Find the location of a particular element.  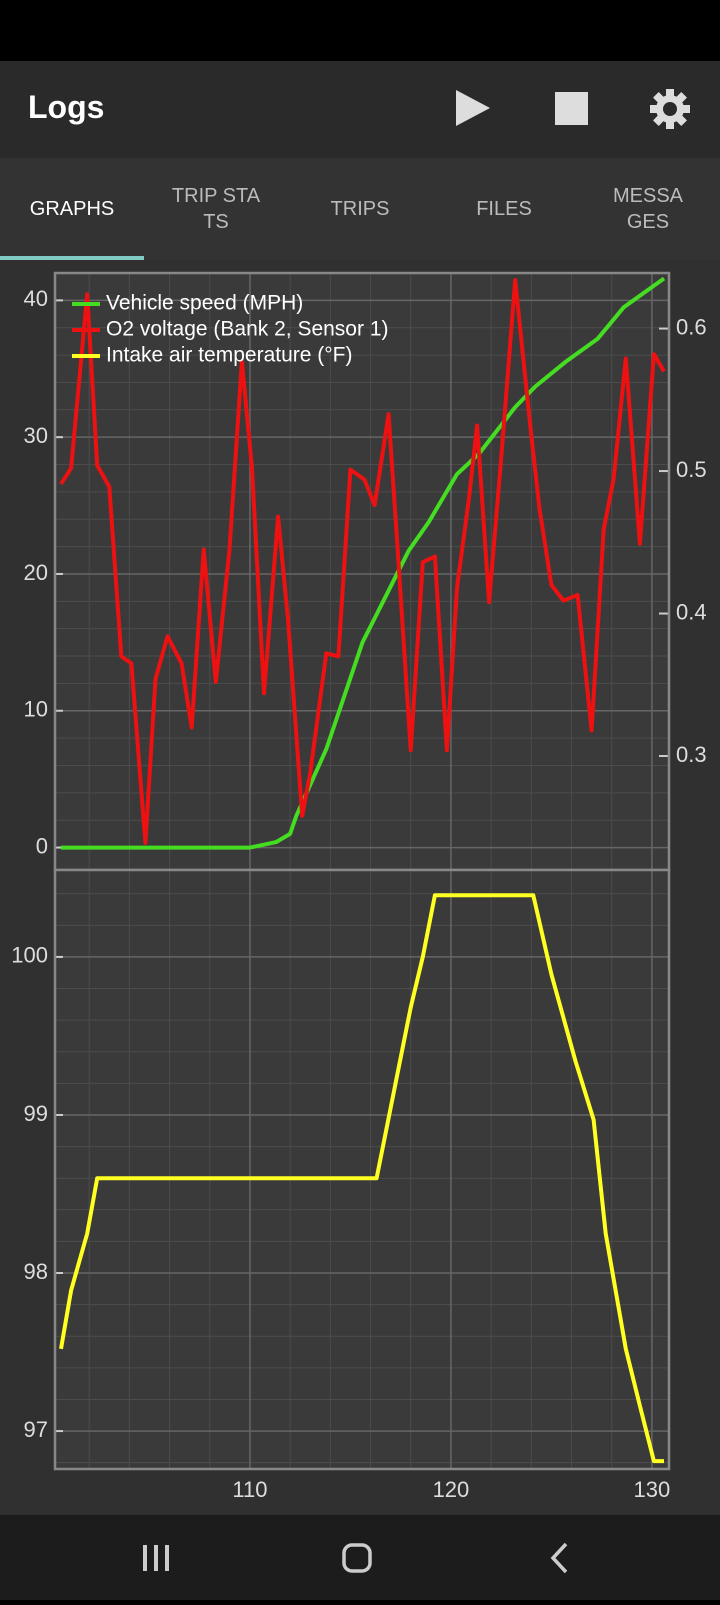

tab-label: FILES is located at coordinates (504, 209).